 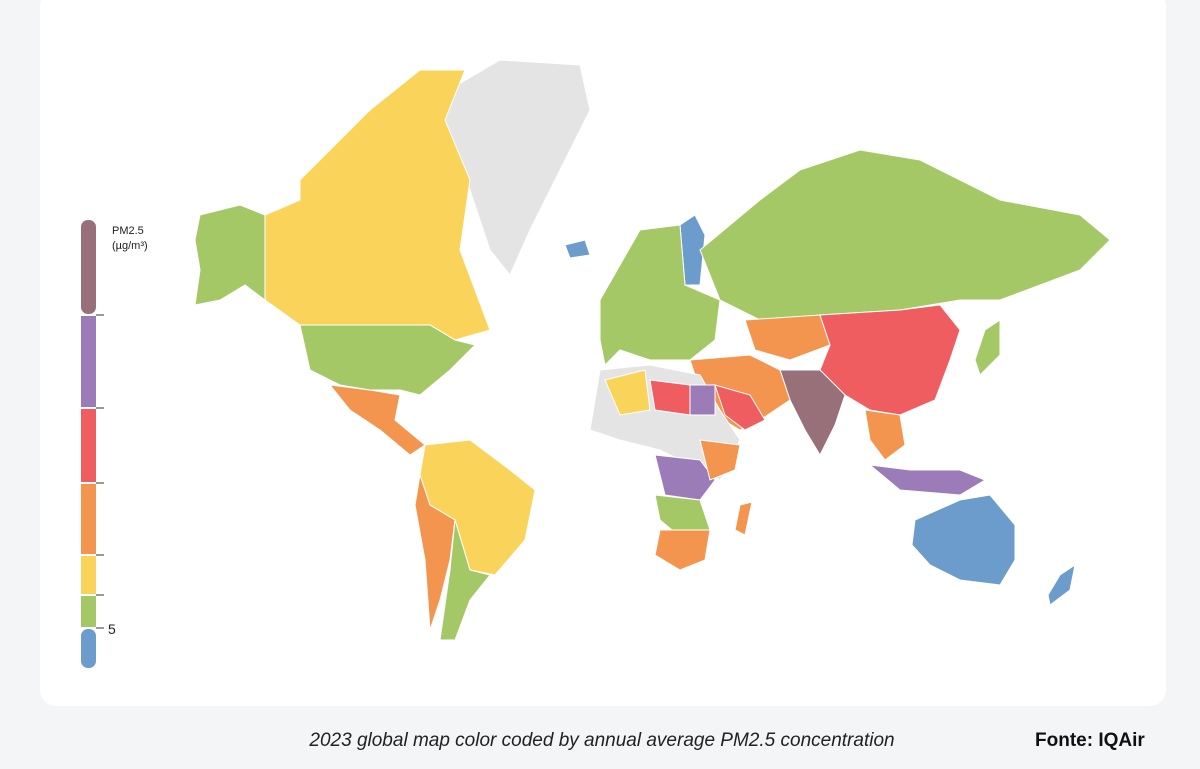 What do you see at coordinates (670, 397) in the screenshot?
I see `libya` at bounding box center [670, 397].